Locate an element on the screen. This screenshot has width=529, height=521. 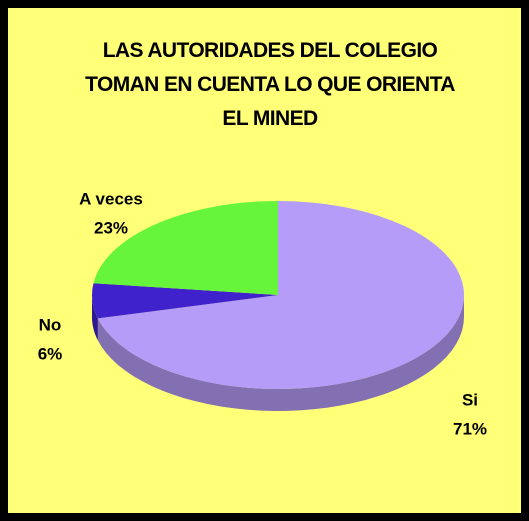
slice-label: No is located at coordinates (50, 324).